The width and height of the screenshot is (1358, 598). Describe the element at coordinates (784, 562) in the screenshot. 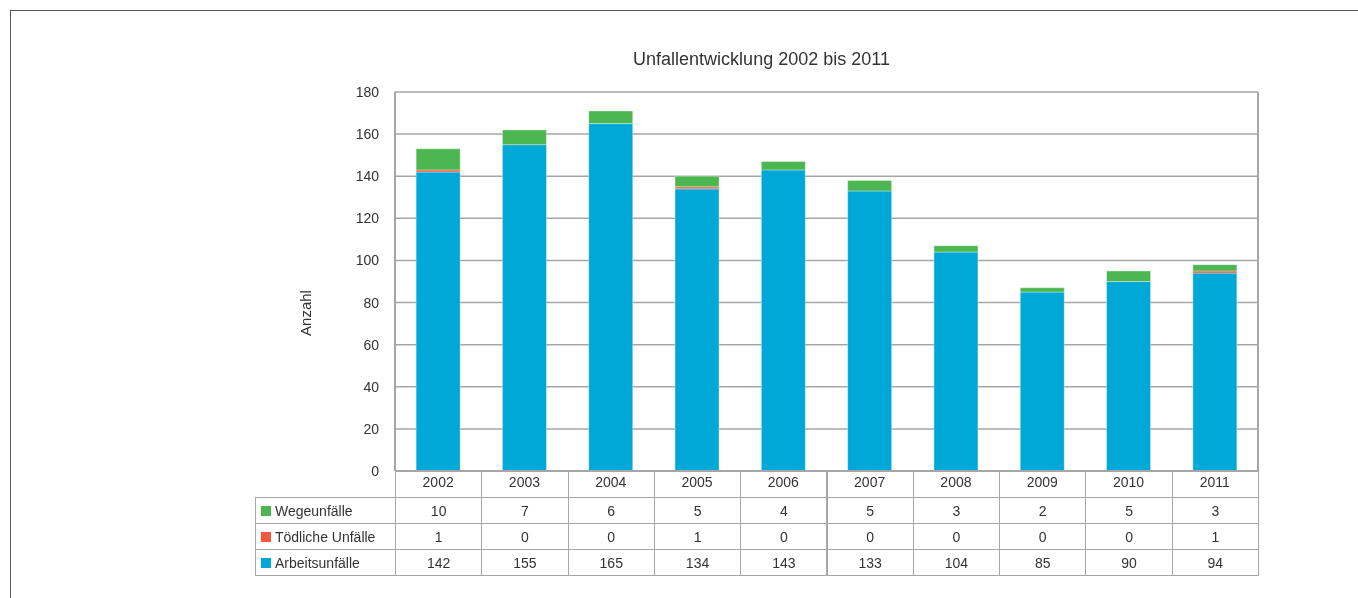

I see `data-label: 143` at that location.